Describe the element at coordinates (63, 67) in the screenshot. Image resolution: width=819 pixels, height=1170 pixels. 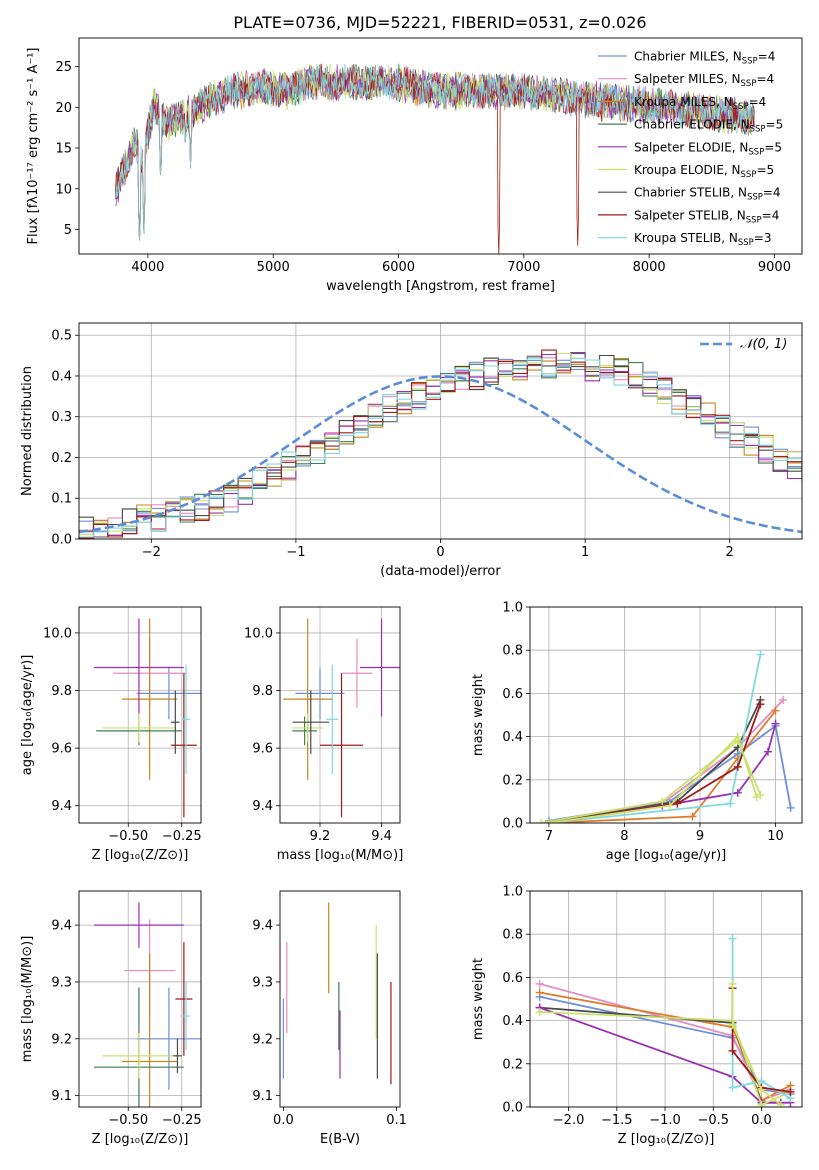
I see `y-tick-label: 25` at that location.